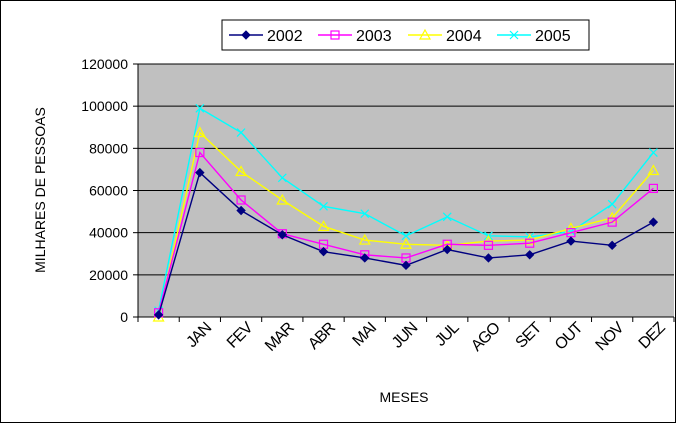 This screenshot has width=676, height=428. Describe the element at coordinates (124, 317) in the screenshot. I see `y-tick-label: 0` at that location.